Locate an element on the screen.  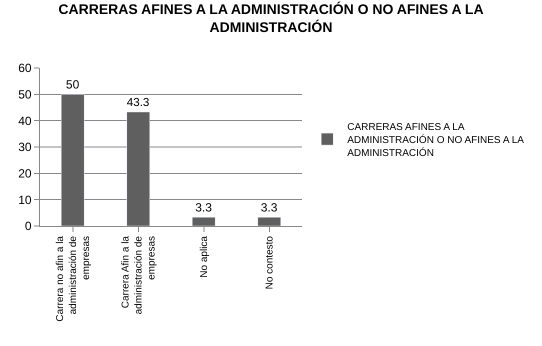
x-tick-label: No aplica is located at coordinates (204, 257).